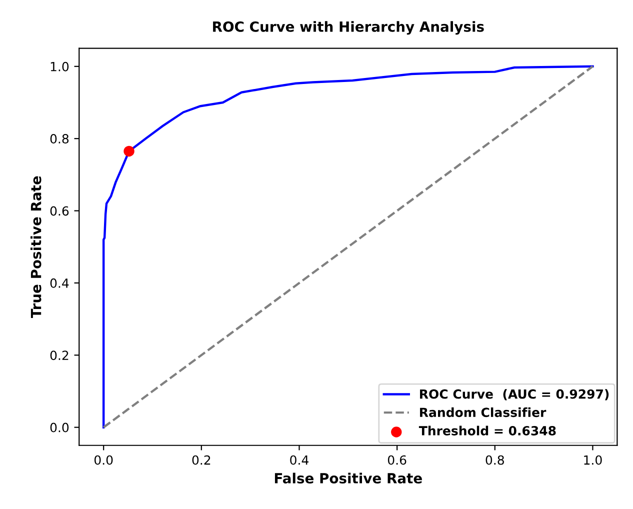 This screenshot has height=509, width=633. I want to click on y-axis-title: True Positive Rate, so click(36, 247).